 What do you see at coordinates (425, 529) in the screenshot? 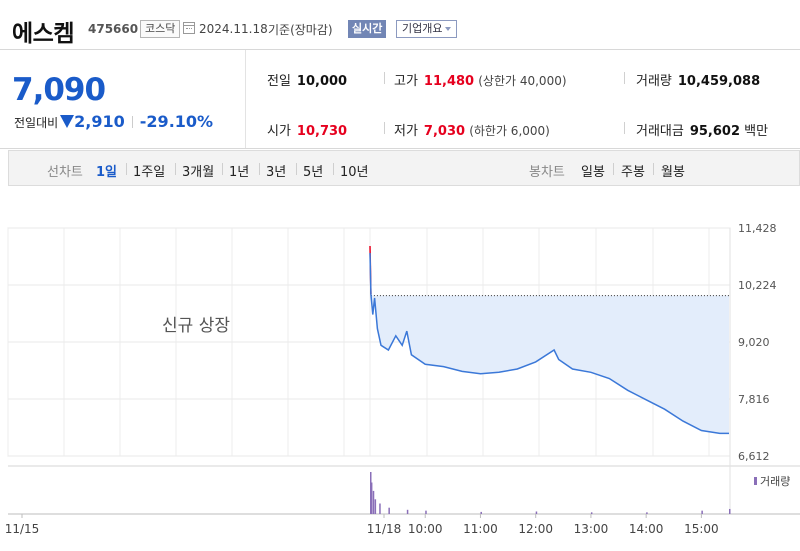
I see `x-tick-label: 10:00` at bounding box center [425, 529].